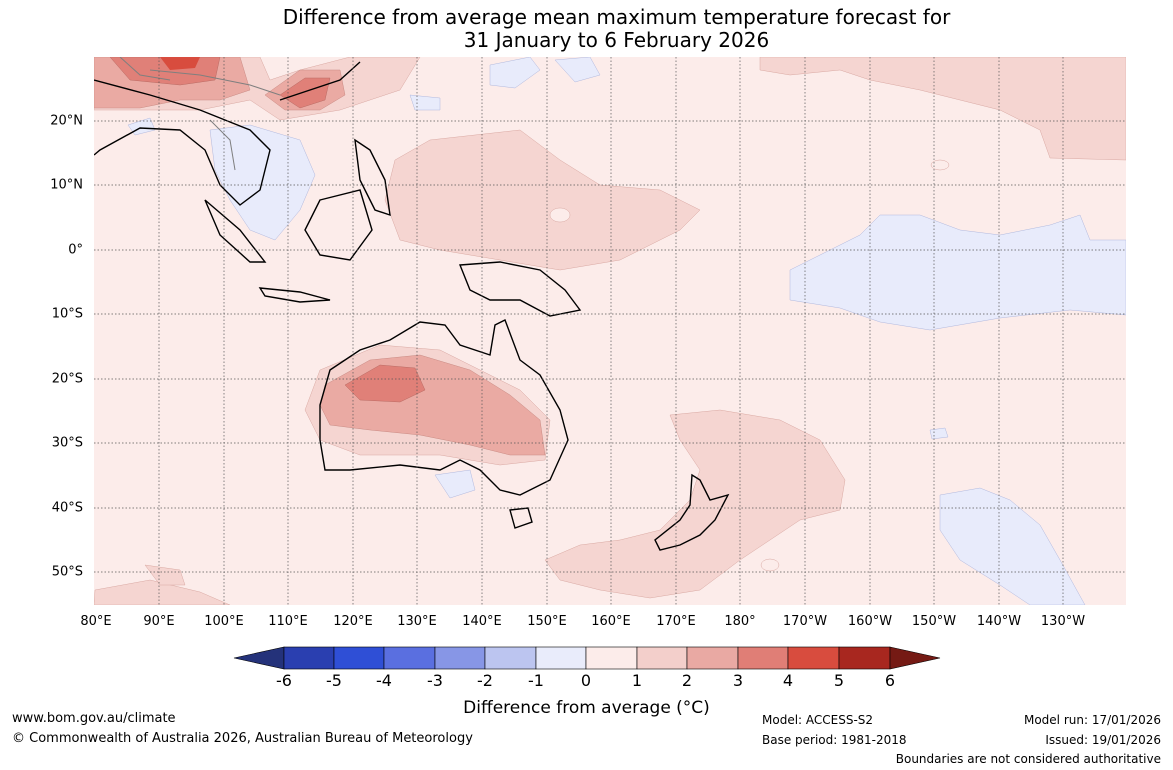  What do you see at coordinates (417, 621) in the screenshot?
I see `lon-label: 130°E` at bounding box center [417, 621].